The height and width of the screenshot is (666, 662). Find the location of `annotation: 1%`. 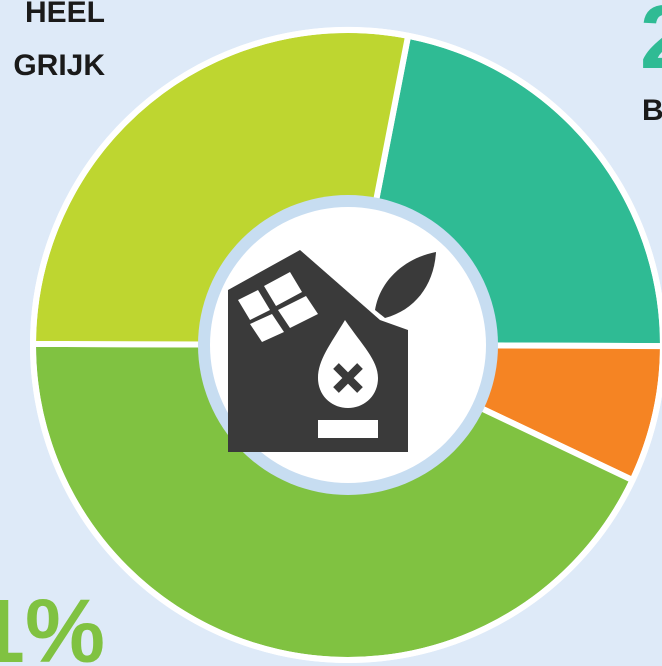

annotation: 1% is located at coordinates (52, 624).